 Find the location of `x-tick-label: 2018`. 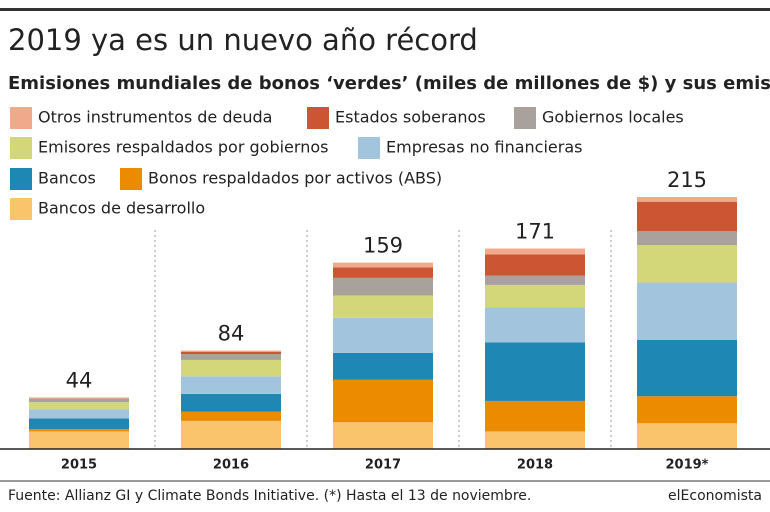

x-tick-label: 2018 is located at coordinates (535, 465).